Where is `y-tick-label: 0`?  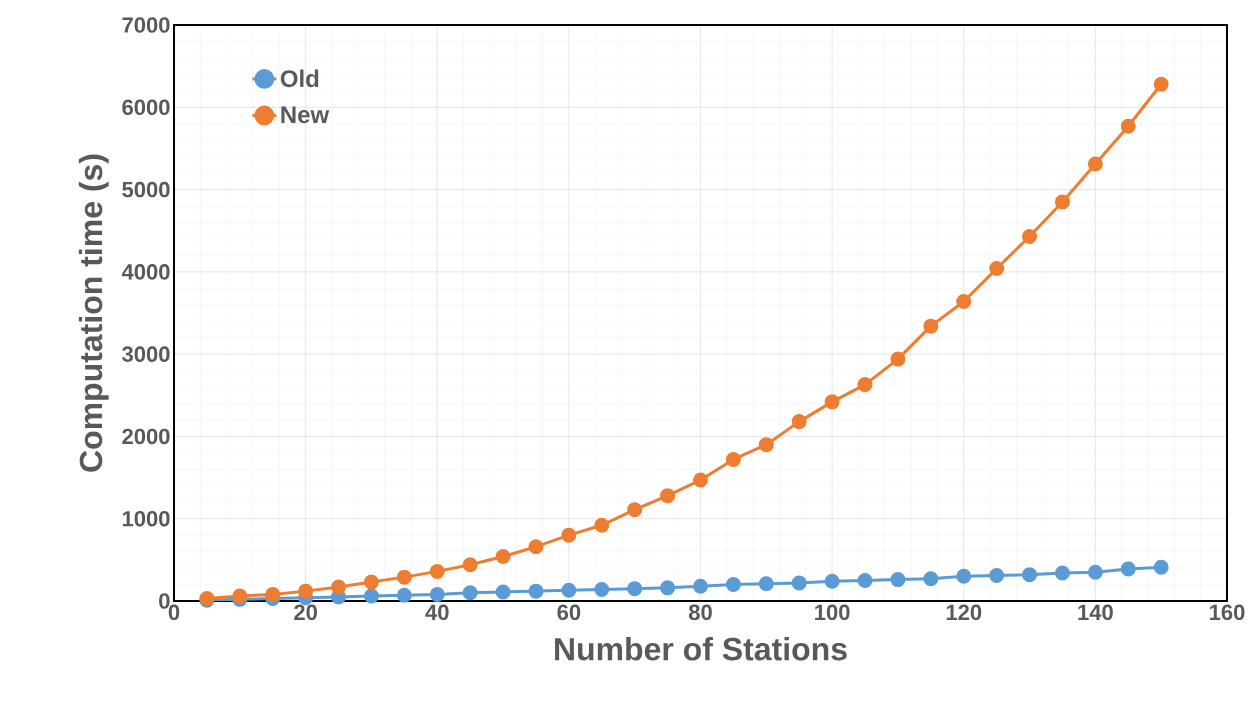
y-tick-label: 0 is located at coordinates (164, 601).